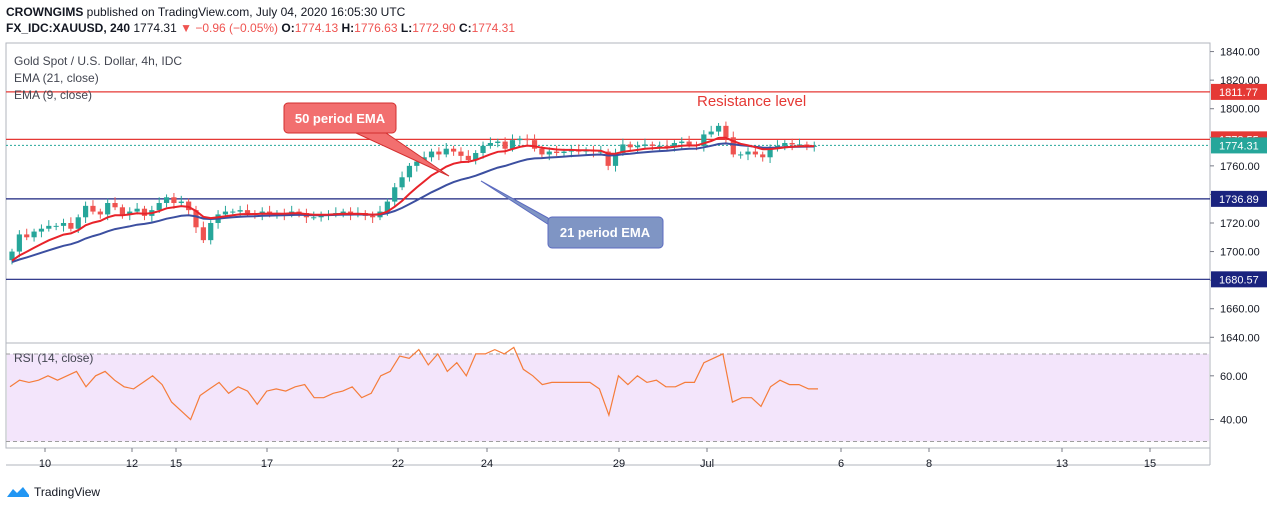 The image size is (1274, 513). What do you see at coordinates (1240, 224) in the screenshot?
I see `price-tick-label: 1720.00` at bounding box center [1240, 224].